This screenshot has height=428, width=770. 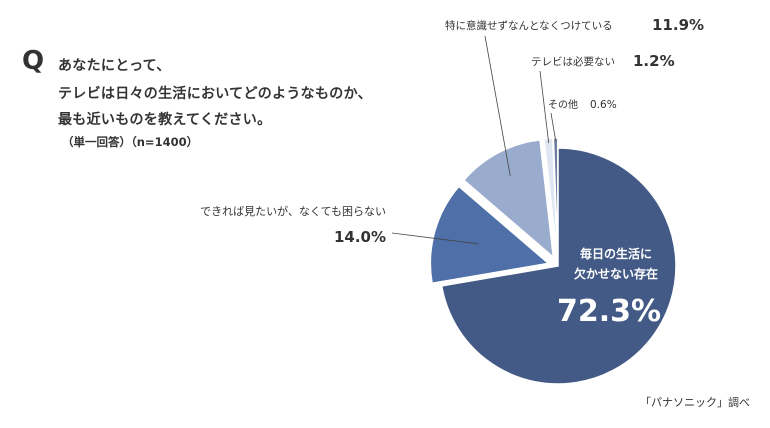 I want to click on slice-label-other: その他, so click(x=563, y=104).